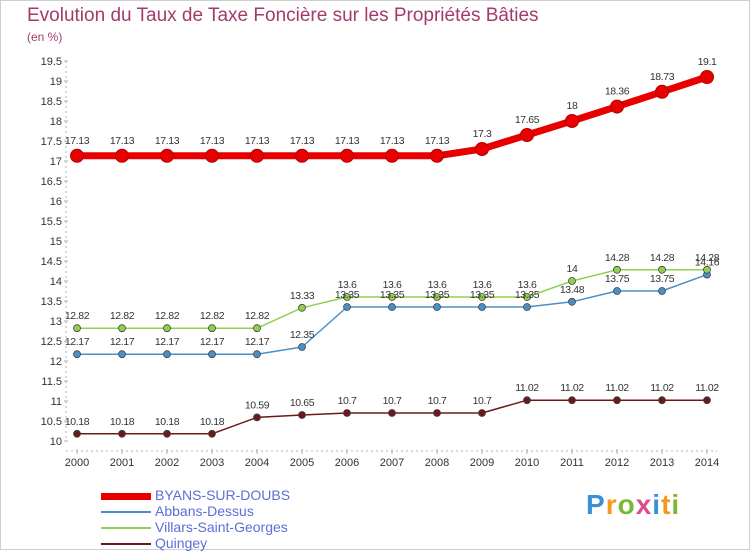 This screenshot has height=551, width=750. What do you see at coordinates (51, 342) in the screenshot?
I see `y-tick-label: 12.5` at bounding box center [51, 342].